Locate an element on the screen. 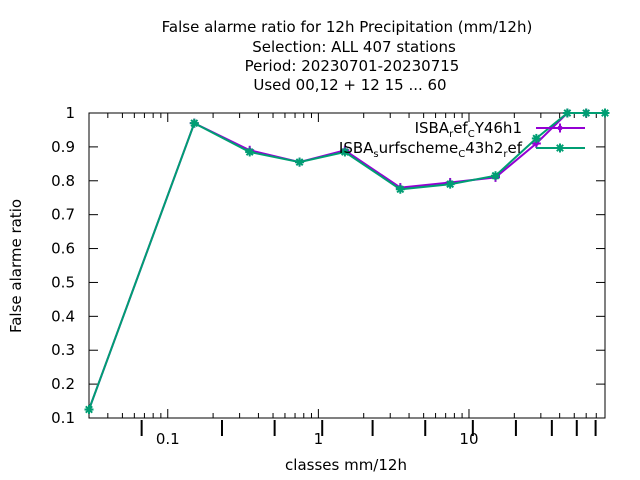 The width and height of the screenshot is (640, 480). y-tick-label-2: 0.2 is located at coordinates (63, 384).